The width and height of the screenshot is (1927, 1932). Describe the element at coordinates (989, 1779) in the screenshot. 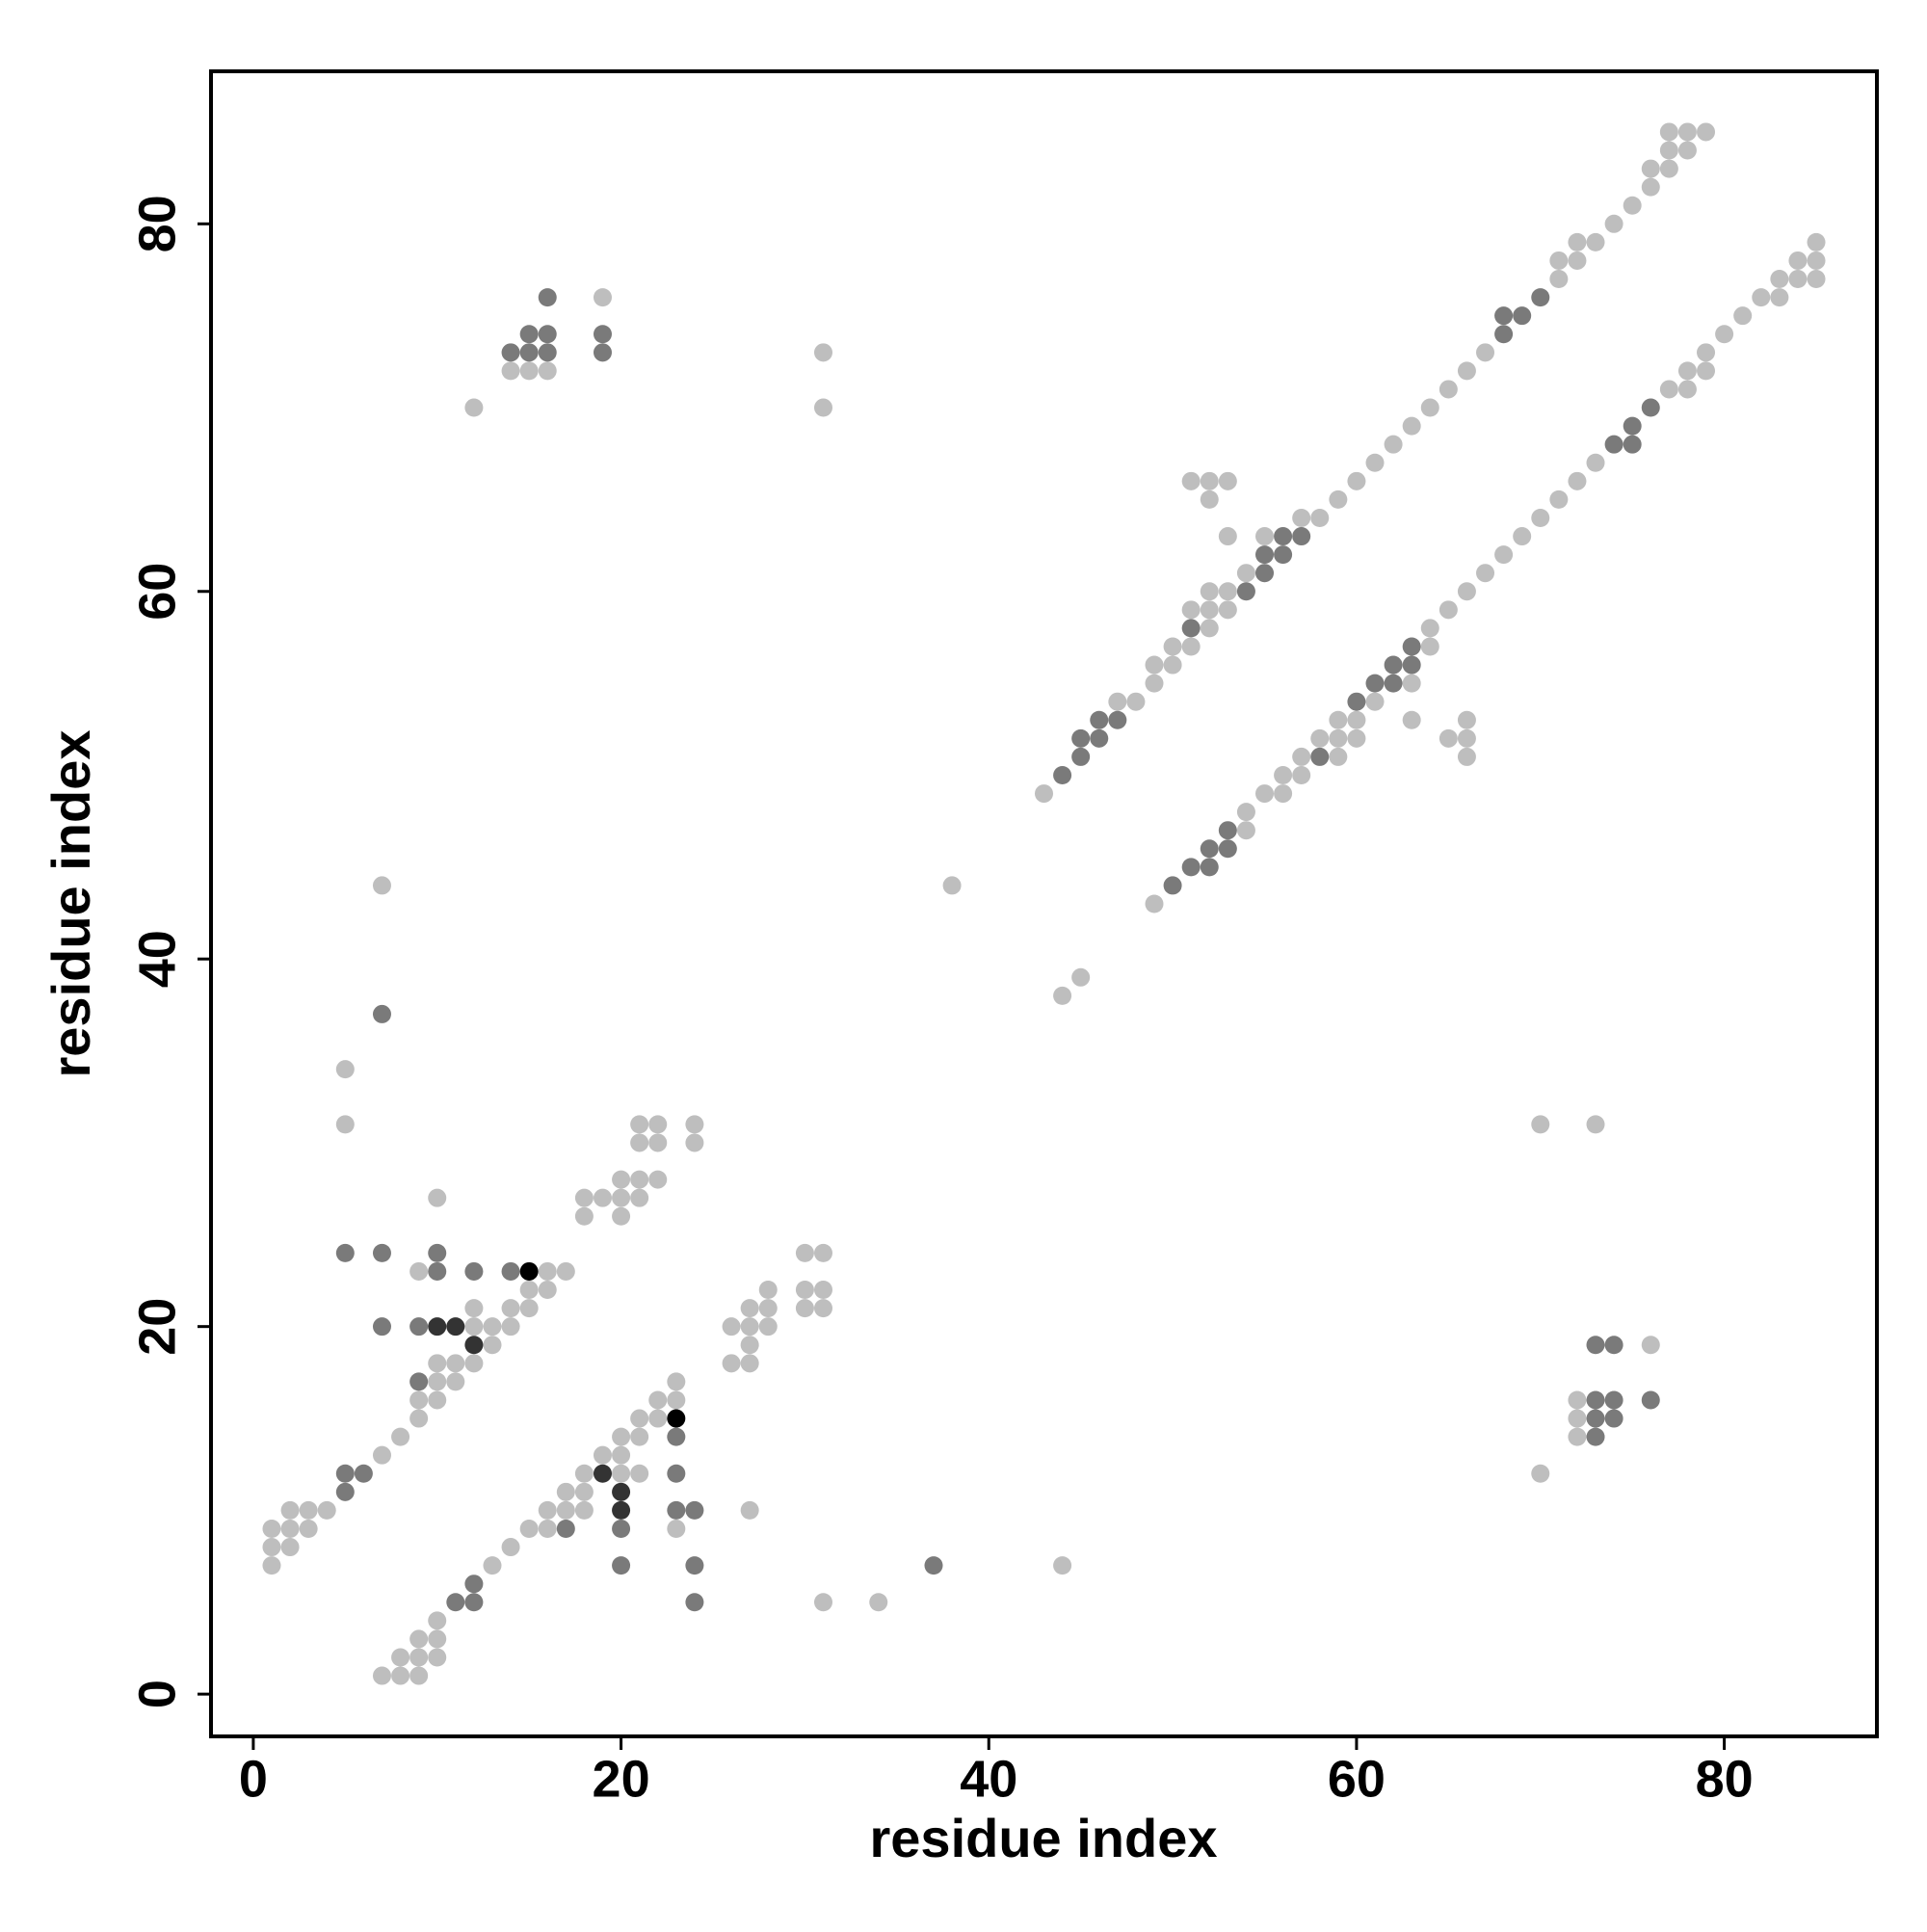

I see `x-tick-label: 40` at that location.